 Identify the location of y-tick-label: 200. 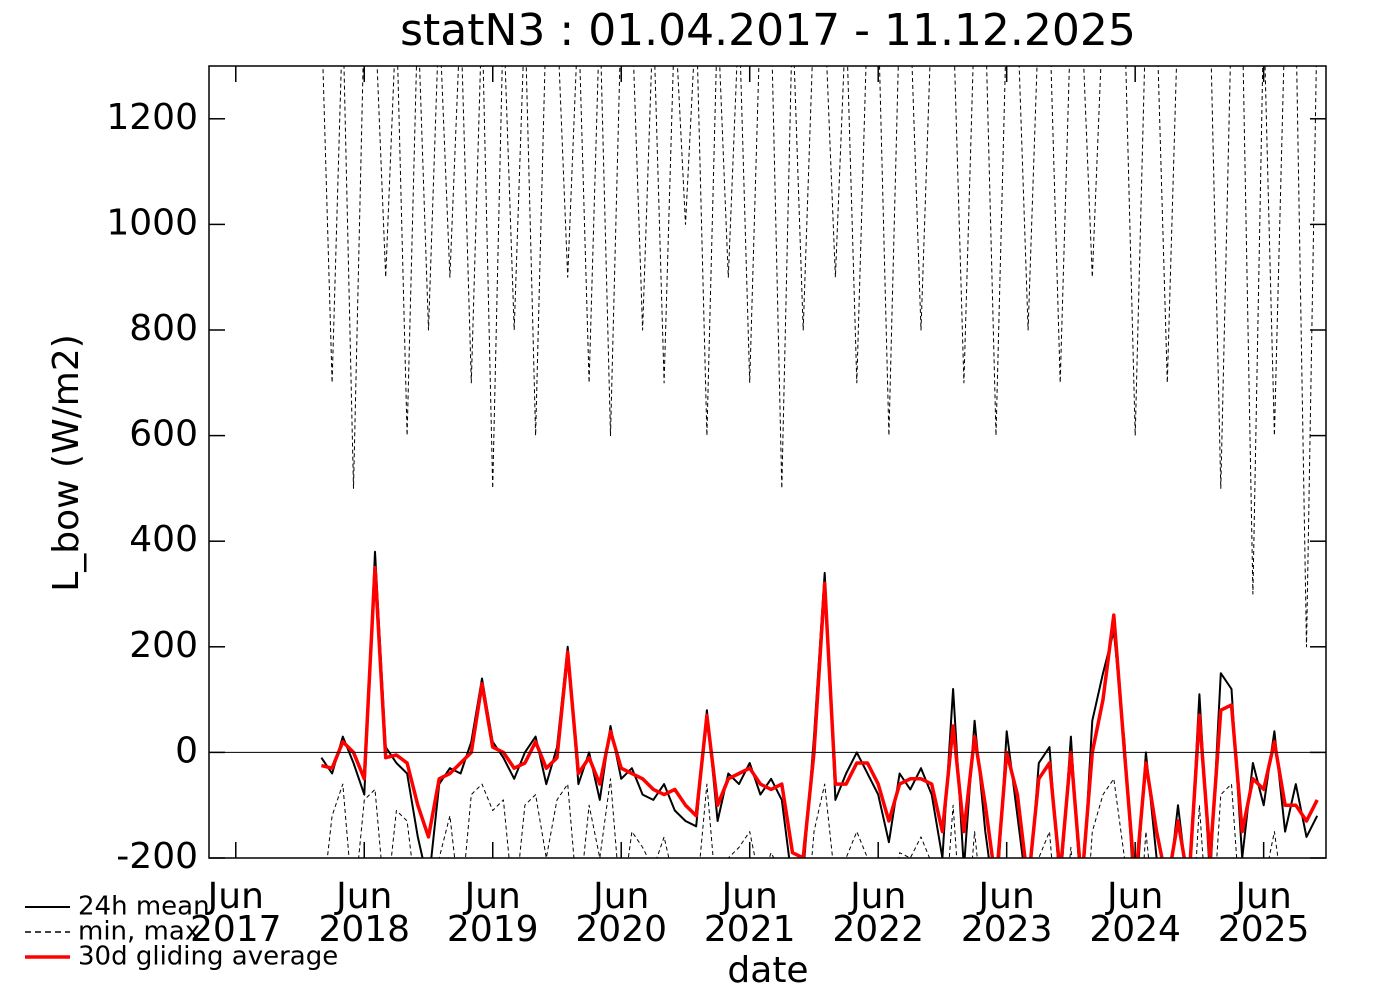
(163, 645).